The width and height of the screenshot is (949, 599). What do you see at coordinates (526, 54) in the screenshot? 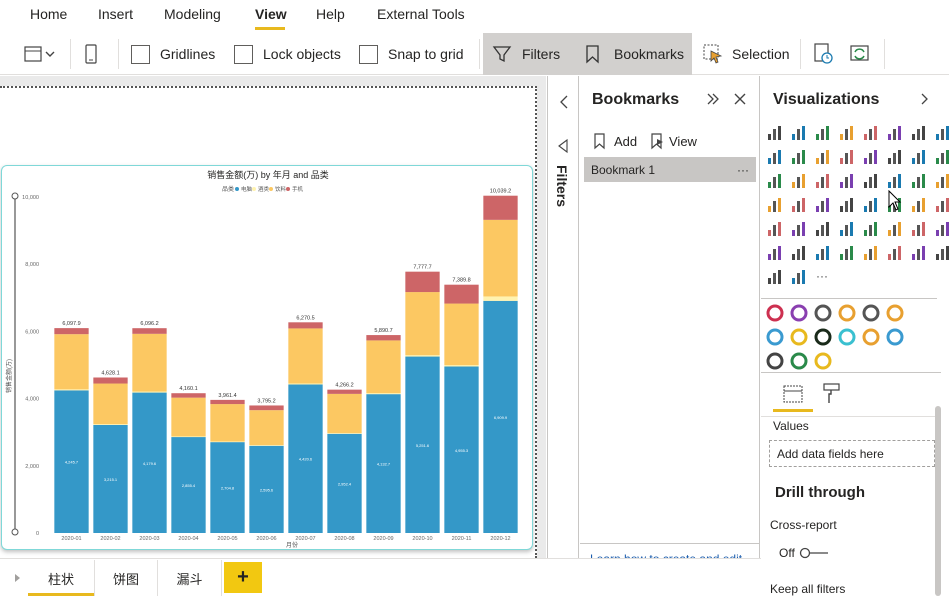
I see `filters-pane-button: Filters` at bounding box center [526, 54].